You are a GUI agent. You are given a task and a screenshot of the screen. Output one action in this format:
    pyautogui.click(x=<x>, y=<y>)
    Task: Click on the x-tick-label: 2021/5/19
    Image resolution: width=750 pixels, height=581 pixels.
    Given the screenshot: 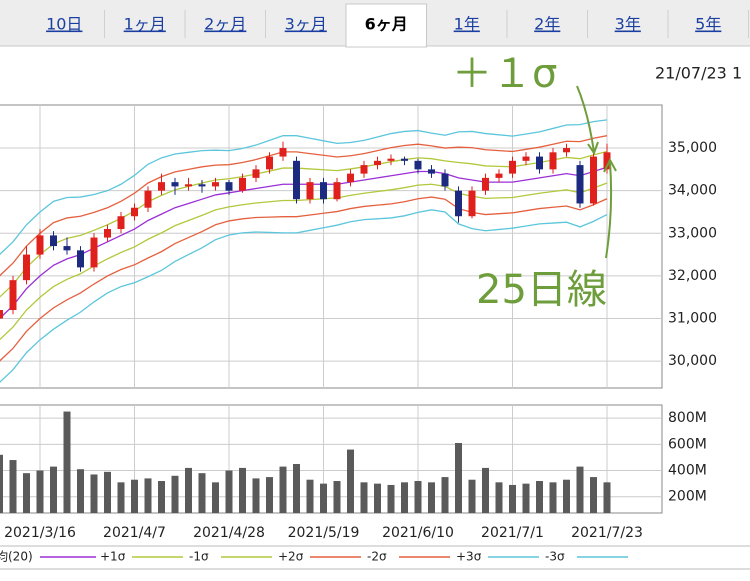 What is the action you would take?
    pyautogui.click(x=324, y=533)
    